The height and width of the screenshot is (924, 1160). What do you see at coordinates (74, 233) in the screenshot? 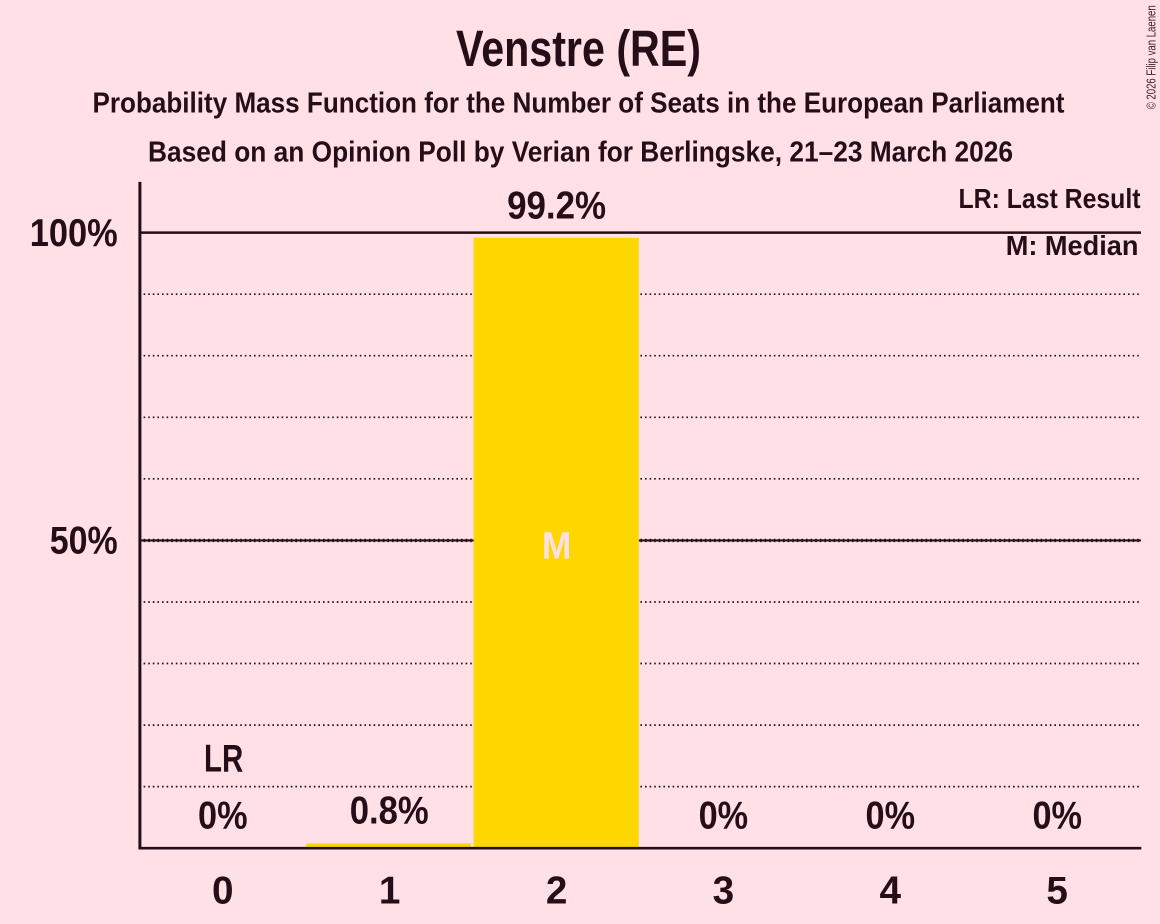
I see `svg-text: 100%` at bounding box center [74, 233].